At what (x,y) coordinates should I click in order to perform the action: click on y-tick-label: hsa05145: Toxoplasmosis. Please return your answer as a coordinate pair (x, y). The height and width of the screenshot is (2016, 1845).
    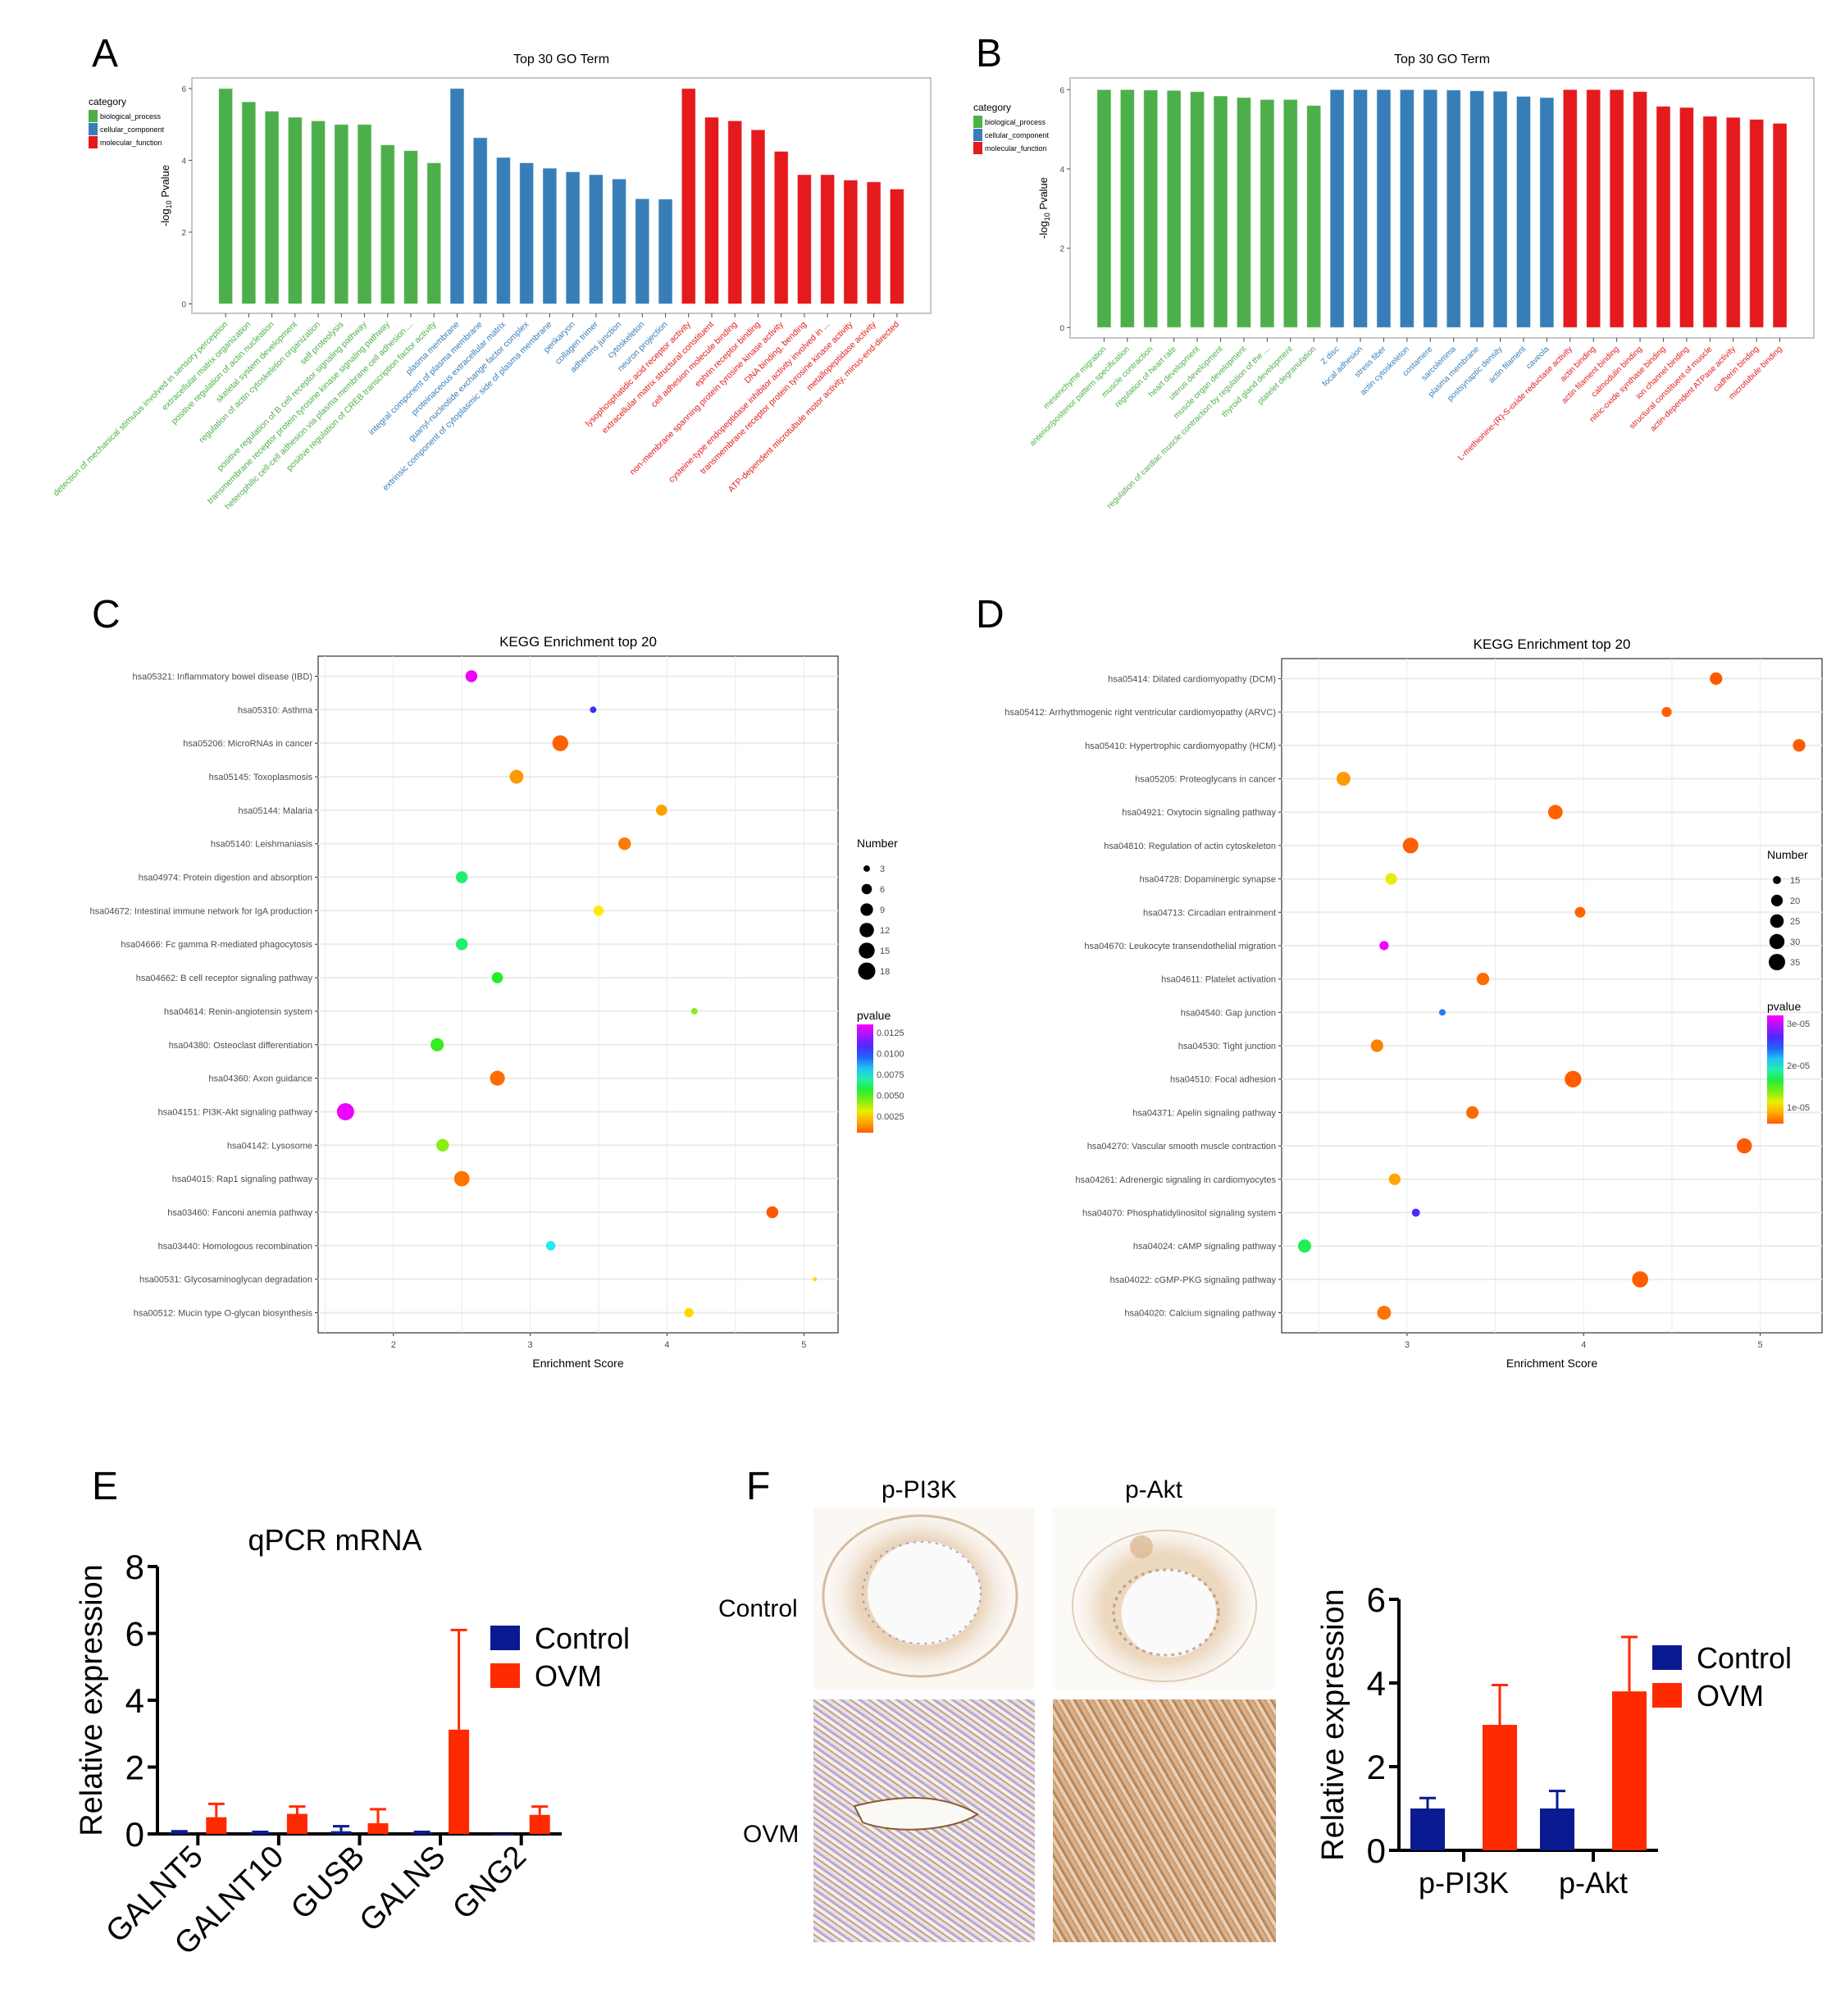
    Looking at the image, I should click on (261, 777).